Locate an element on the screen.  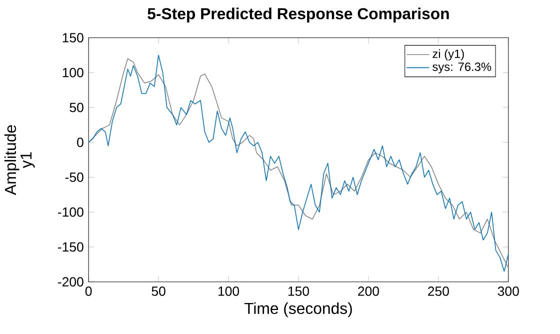
x-tick-label: 0 is located at coordinates (88, 291).